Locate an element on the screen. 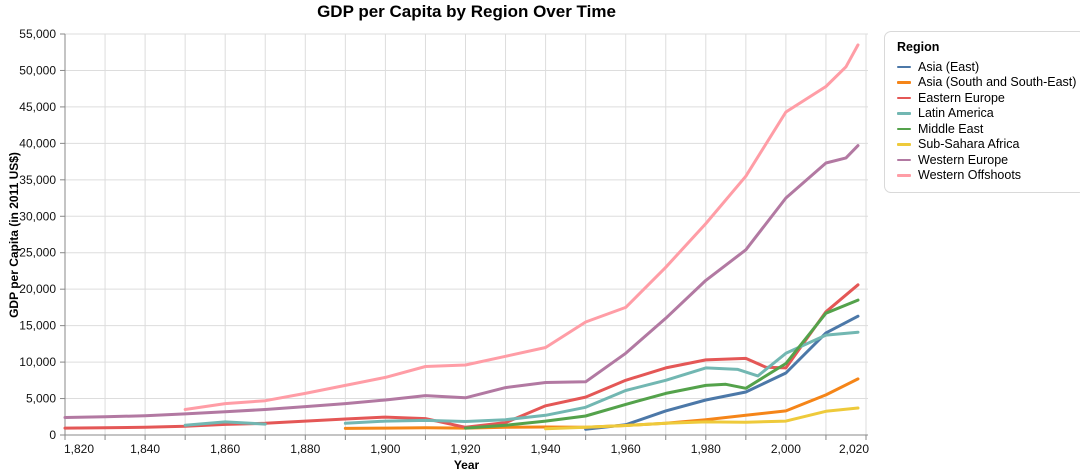 This screenshot has height=476, width=1080. legend-item: Middle East is located at coordinates (986, 129).